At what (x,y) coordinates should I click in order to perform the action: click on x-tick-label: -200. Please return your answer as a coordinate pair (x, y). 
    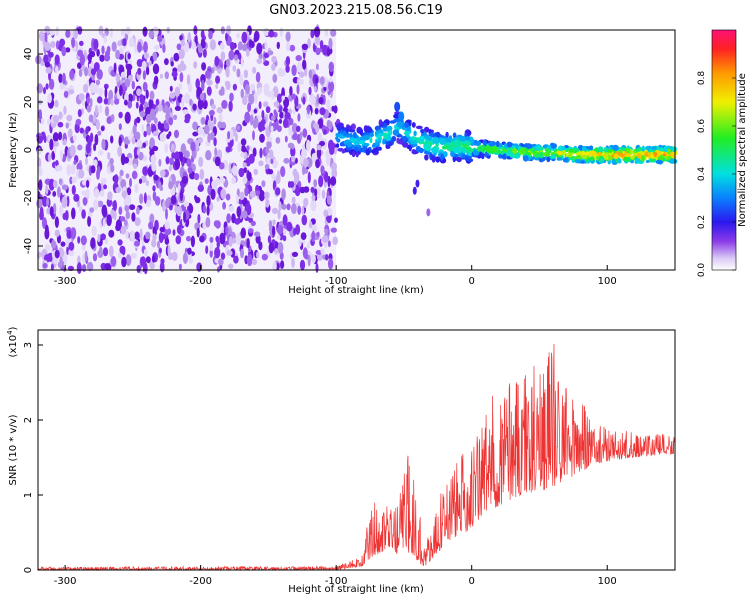
    Looking at the image, I should click on (200, 581).